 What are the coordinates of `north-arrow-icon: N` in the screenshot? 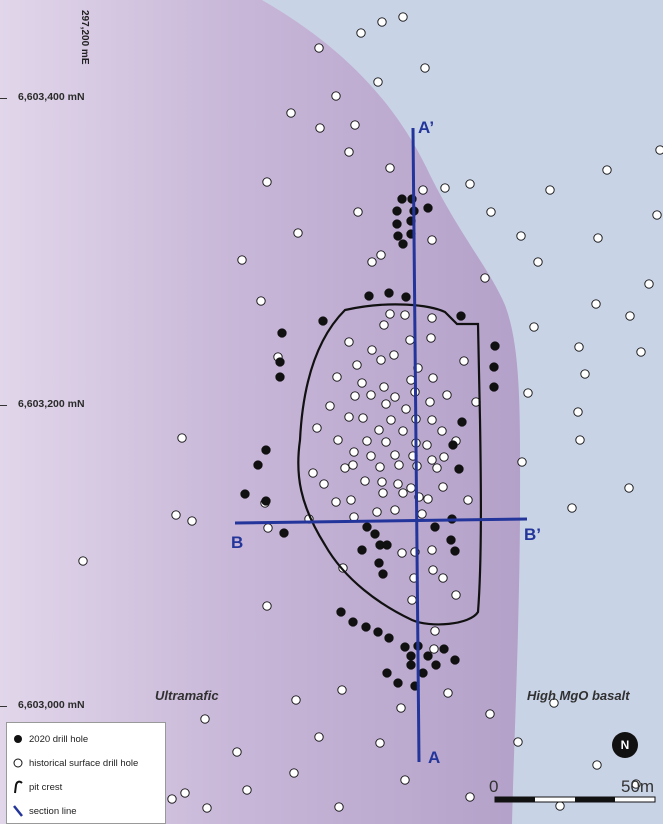 It's located at (625, 745).